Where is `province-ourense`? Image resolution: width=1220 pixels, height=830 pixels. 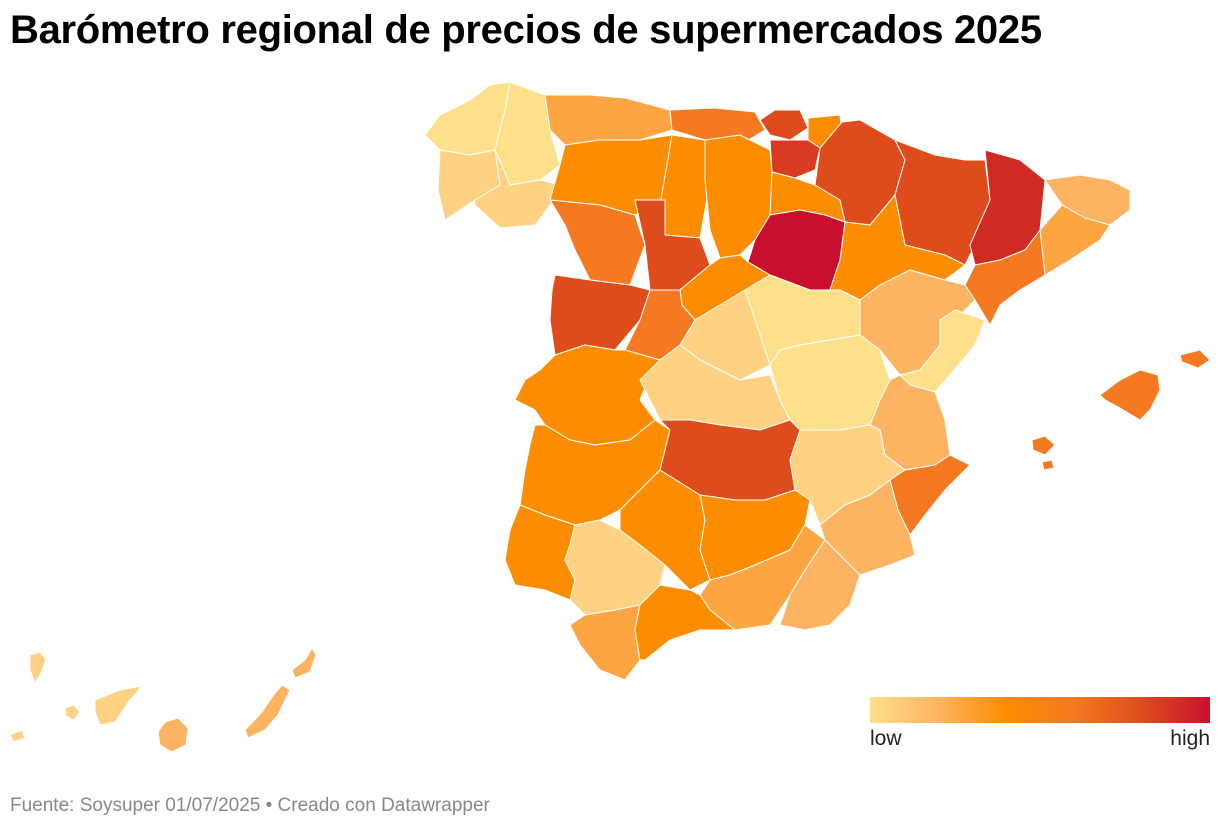 province-ourense is located at coordinates (517, 189).